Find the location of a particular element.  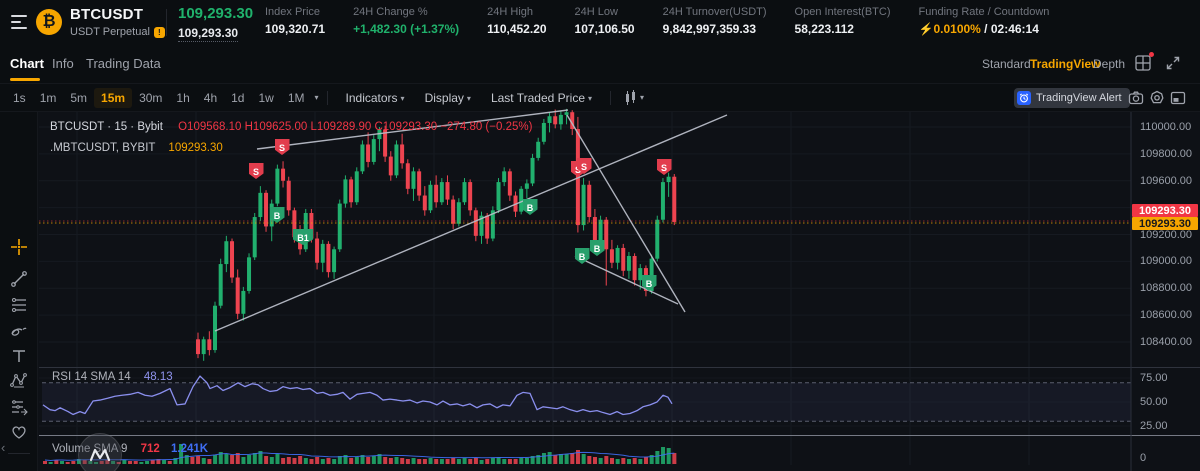

tab-chart: Chart is located at coordinates (27, 63).